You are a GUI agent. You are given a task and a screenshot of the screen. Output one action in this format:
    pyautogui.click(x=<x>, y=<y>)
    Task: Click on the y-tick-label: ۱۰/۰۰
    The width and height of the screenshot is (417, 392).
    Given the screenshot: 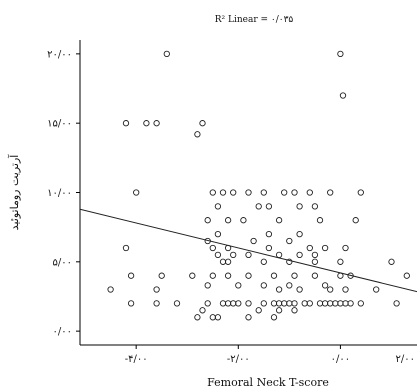 What is the action you would take?
    pyautogui.click(x=59, y=193)
    